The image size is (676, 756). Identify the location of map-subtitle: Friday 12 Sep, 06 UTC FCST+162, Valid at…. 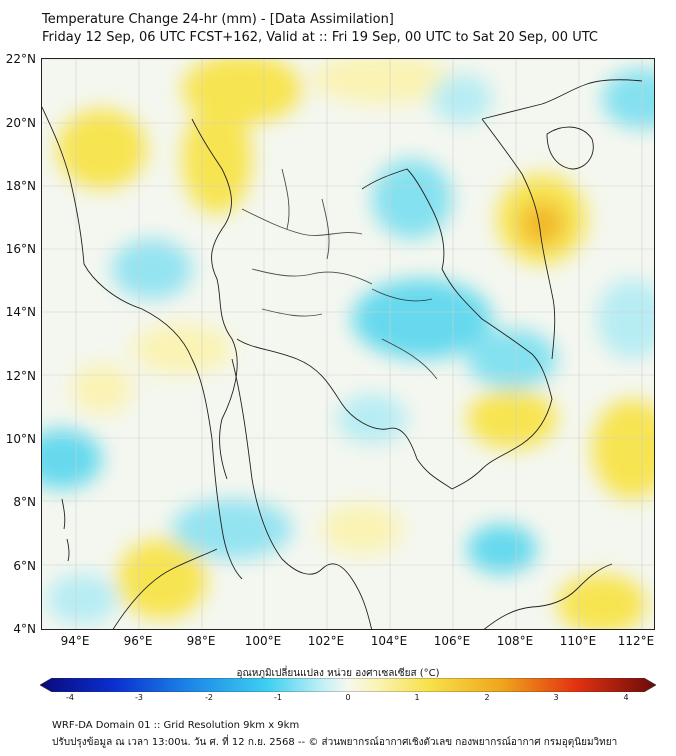
(320, 37).